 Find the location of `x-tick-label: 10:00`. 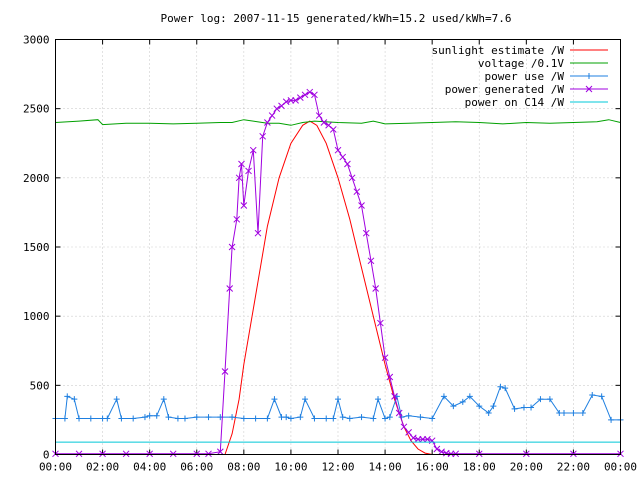

x-tick-label: 10:00 is located at coordinates (290, 467).